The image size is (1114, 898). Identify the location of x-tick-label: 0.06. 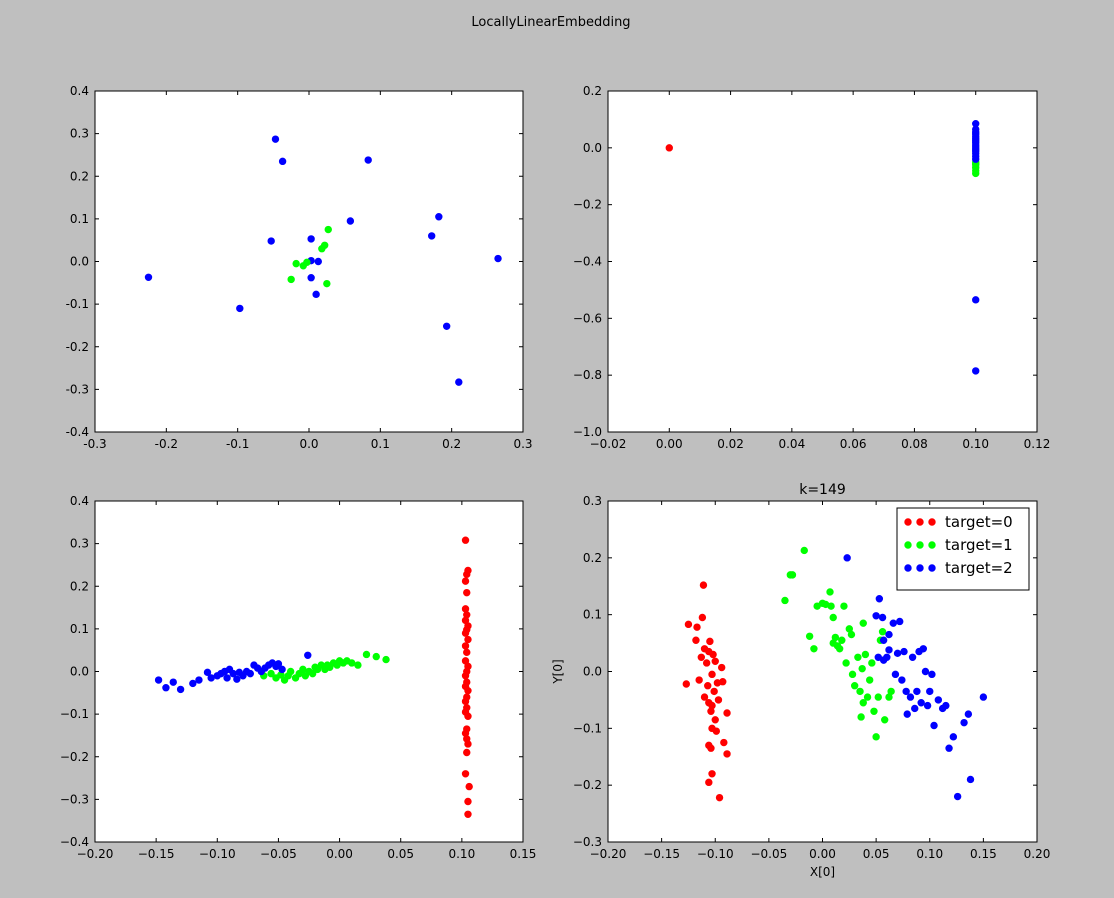
(853, 444).